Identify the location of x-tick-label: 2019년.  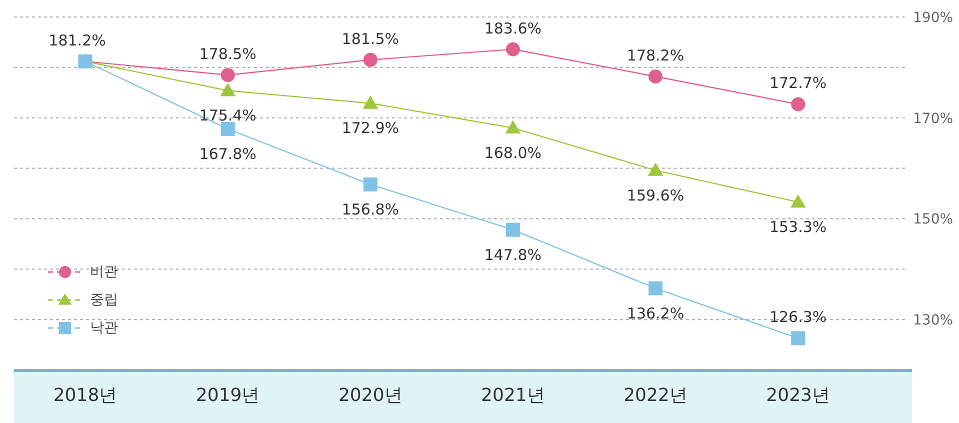
(228, 395).